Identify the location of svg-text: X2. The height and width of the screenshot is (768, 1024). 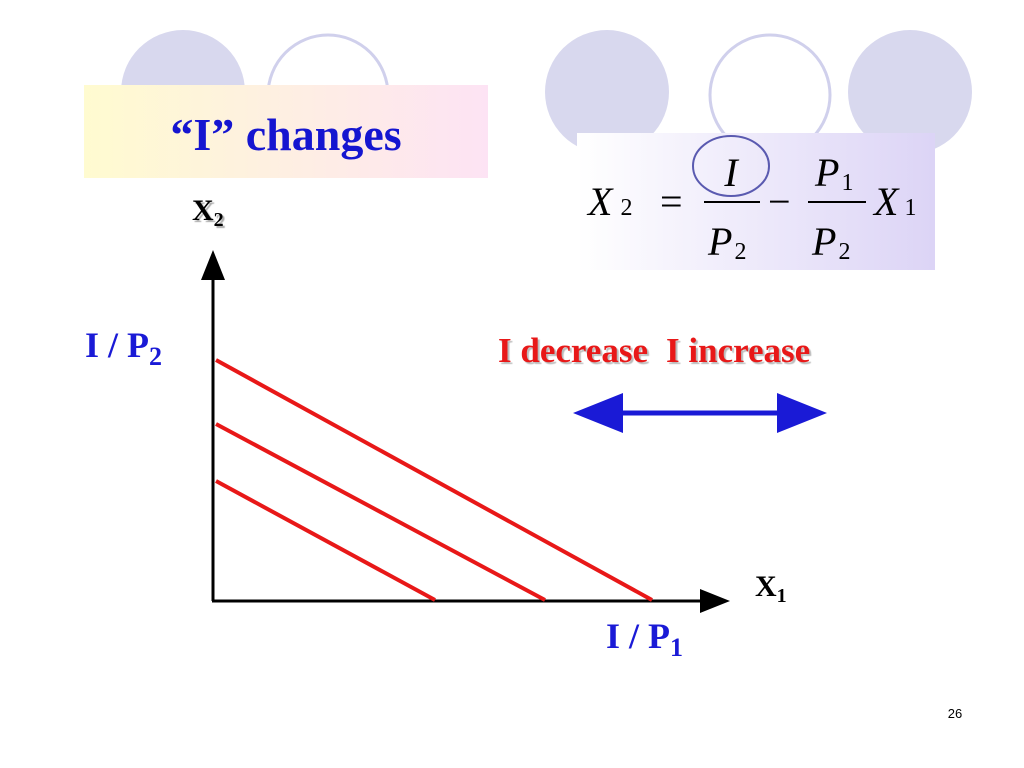
(609, 201).